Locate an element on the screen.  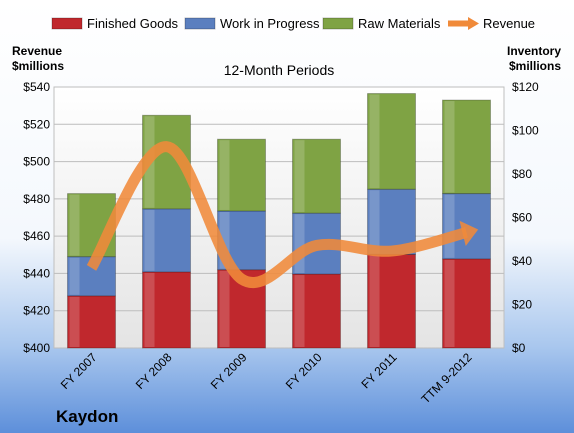
right-tick-label: $120 is located at coordinates (525, 87).